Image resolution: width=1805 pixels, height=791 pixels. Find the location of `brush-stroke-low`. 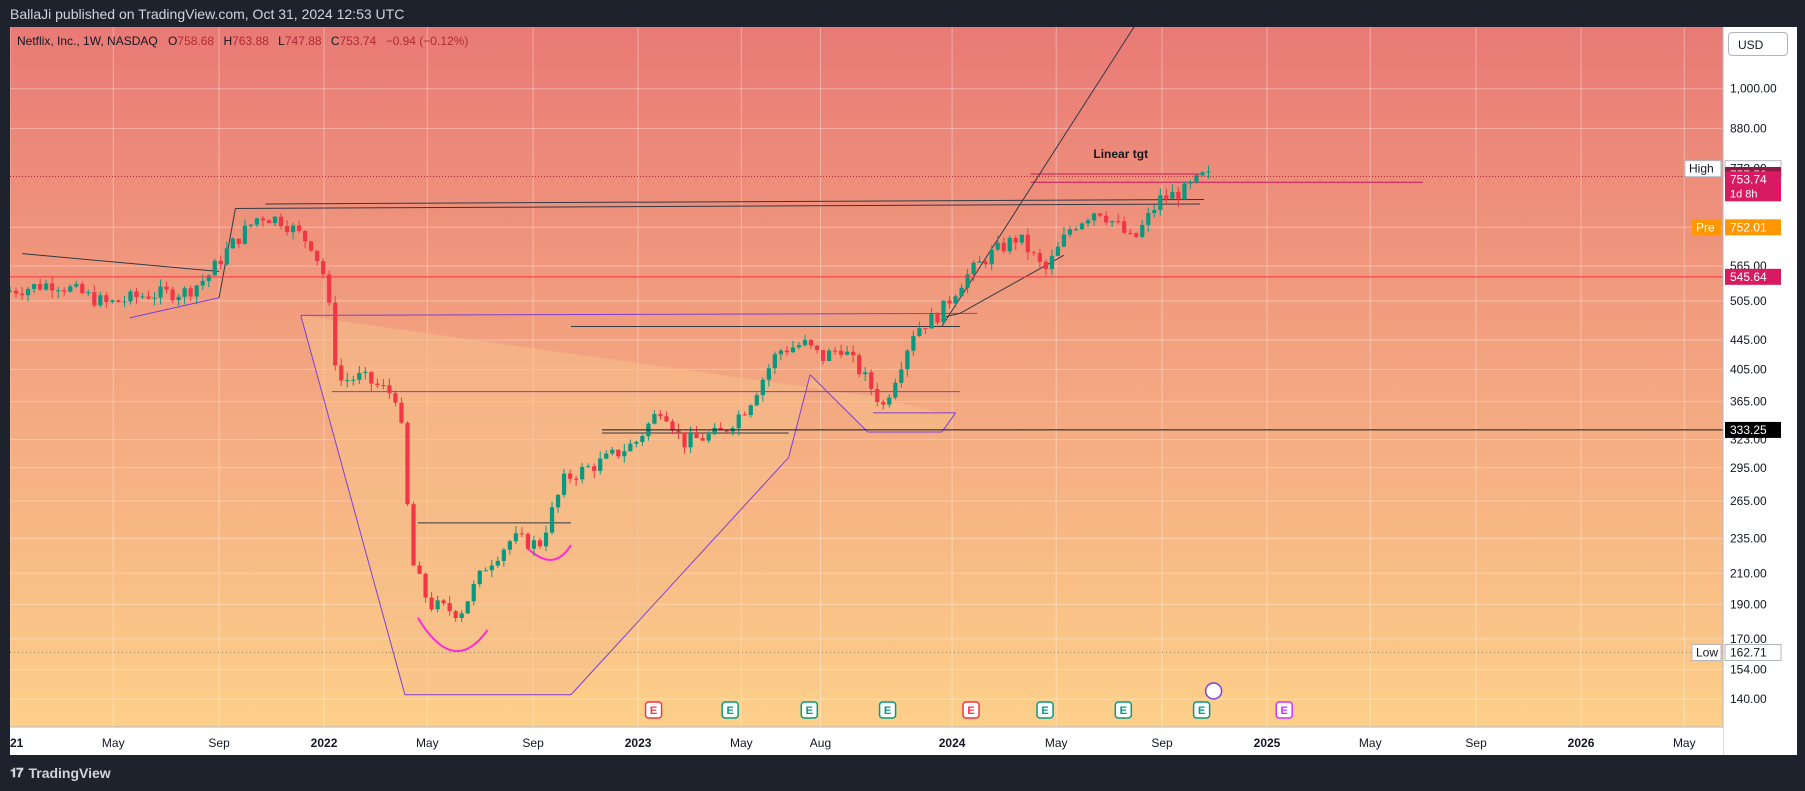

brush-stroke-low is located at coordinates (452, 635).